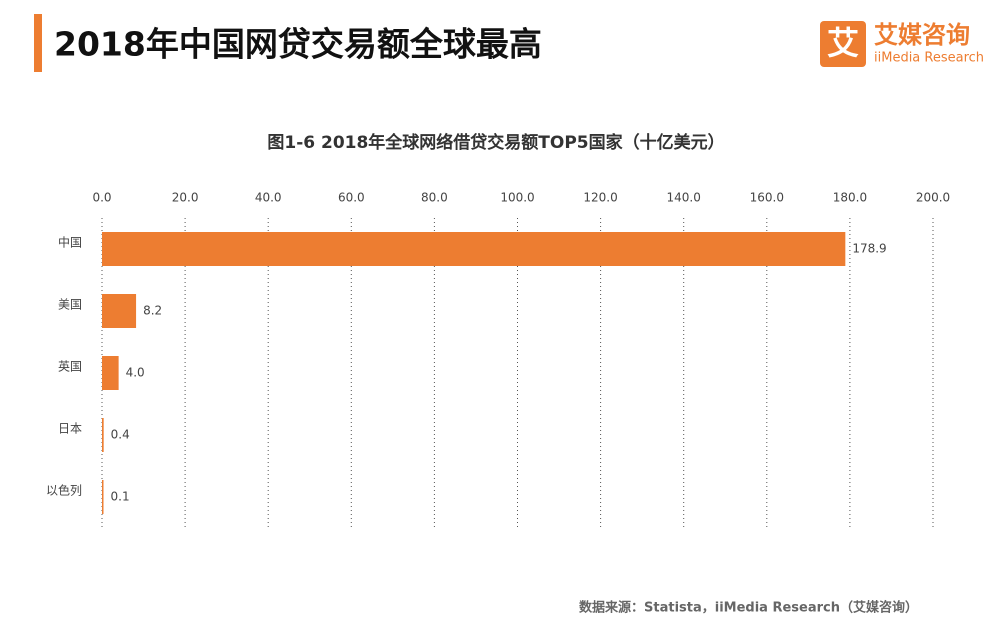 The width and height of the screenshot is (992, 620). Describe the element at coordinates (268, 198) in the screenshot. I see `x-tick-label: 40.0` at that location.